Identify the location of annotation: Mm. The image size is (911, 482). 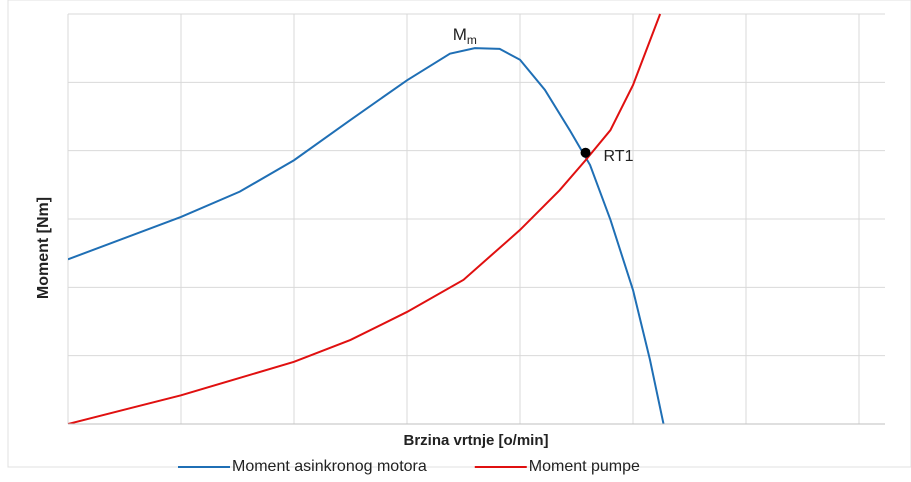
(465, 37).